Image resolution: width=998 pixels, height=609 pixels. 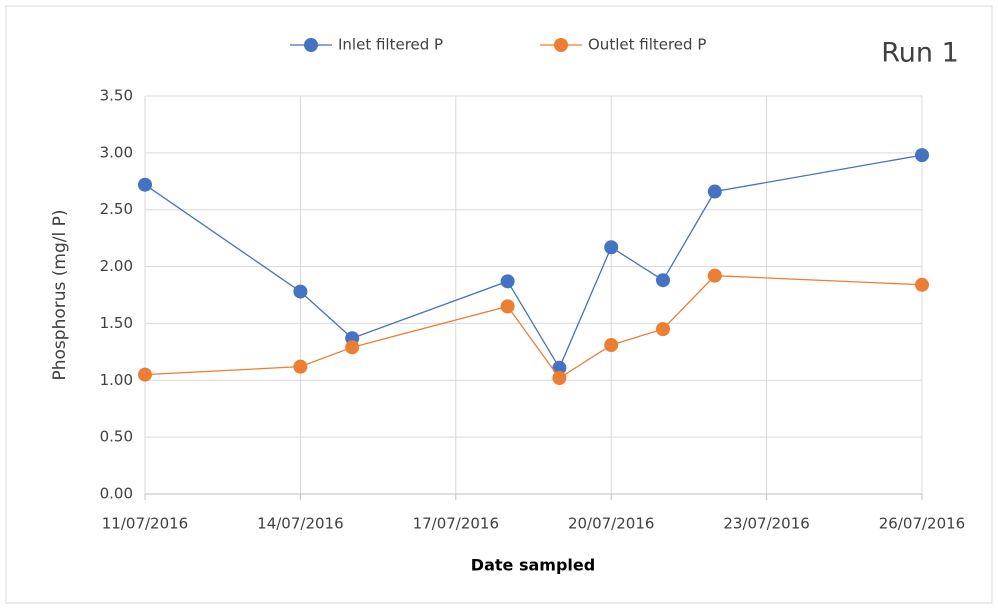 What do you see at coordinates (533, 565) in the screenshot?
I see `x-axis-label: Date sampled` at bounding box center [533, 565].